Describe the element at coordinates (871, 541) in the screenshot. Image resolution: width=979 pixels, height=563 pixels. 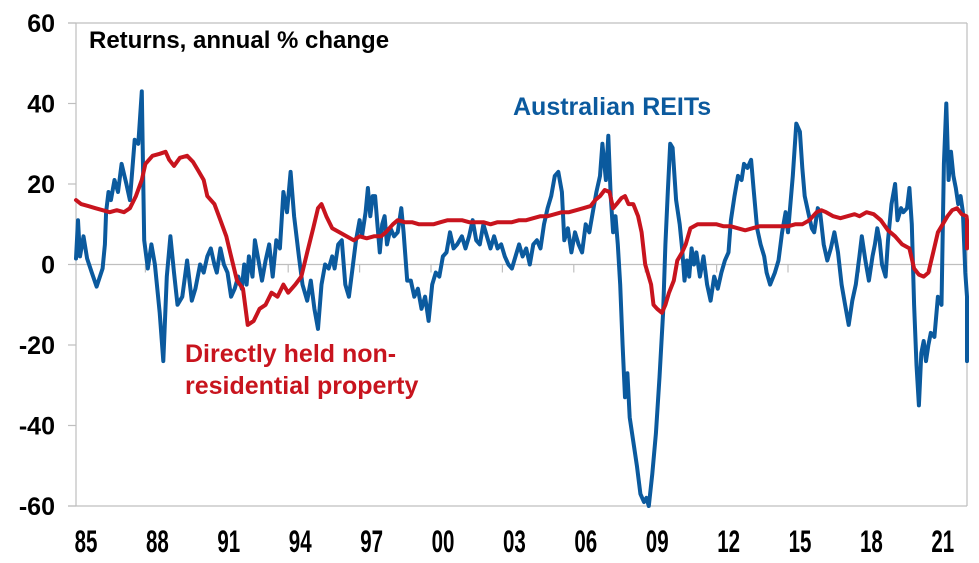
I see `x-tick-label: 18` at that location.